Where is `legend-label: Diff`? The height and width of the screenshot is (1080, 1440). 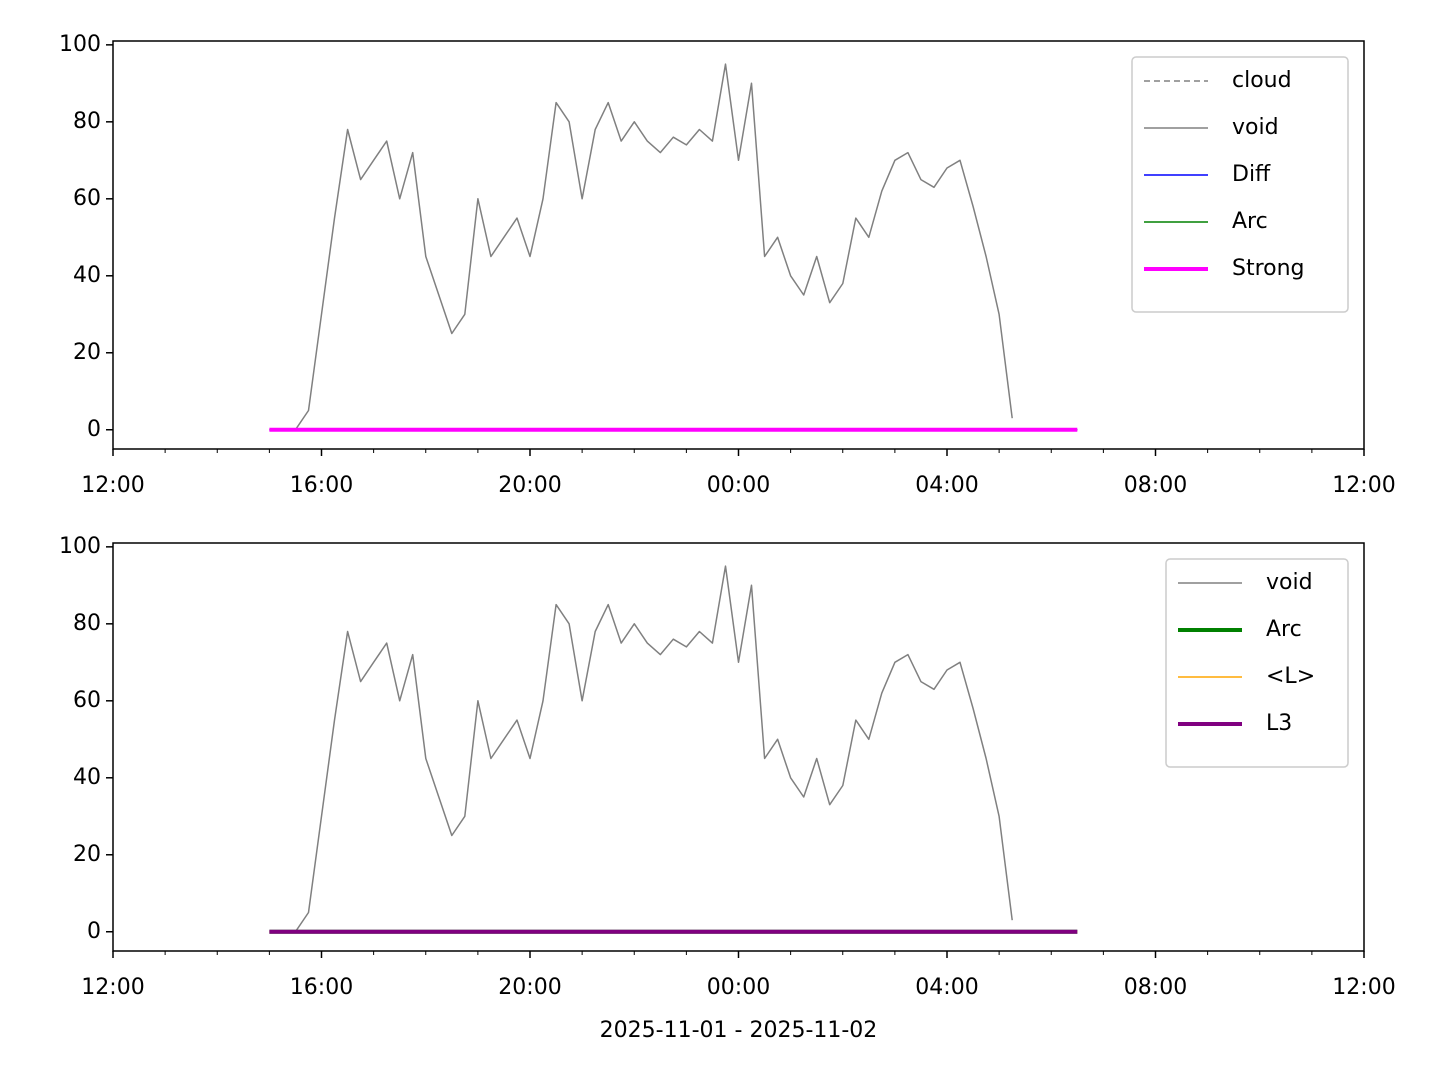 legend-label: Diff is located at coordinates (1251, 174).